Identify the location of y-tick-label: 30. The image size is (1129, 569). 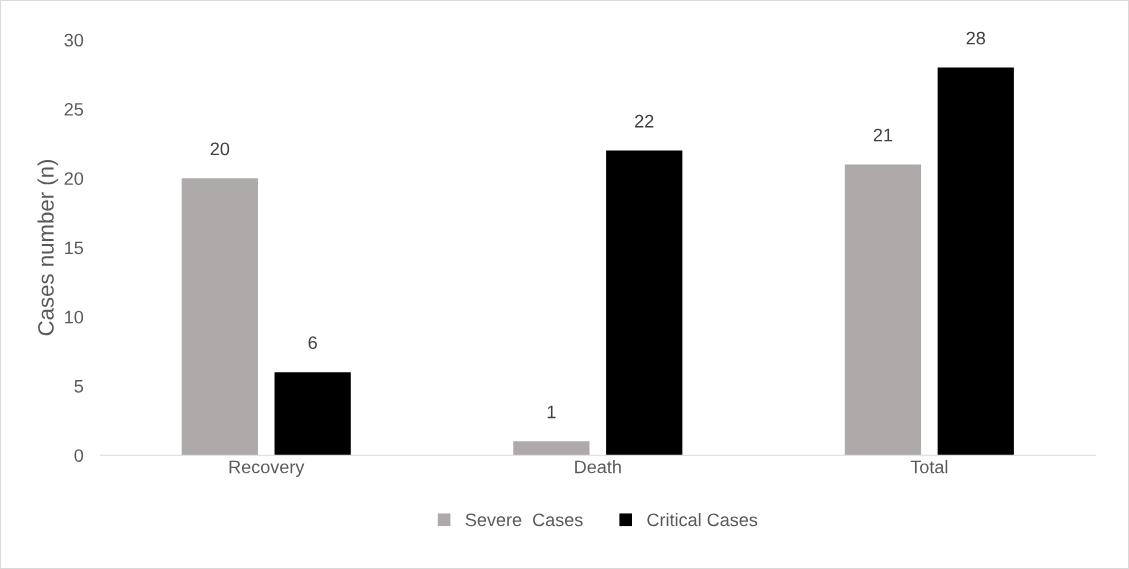
(74, 40).